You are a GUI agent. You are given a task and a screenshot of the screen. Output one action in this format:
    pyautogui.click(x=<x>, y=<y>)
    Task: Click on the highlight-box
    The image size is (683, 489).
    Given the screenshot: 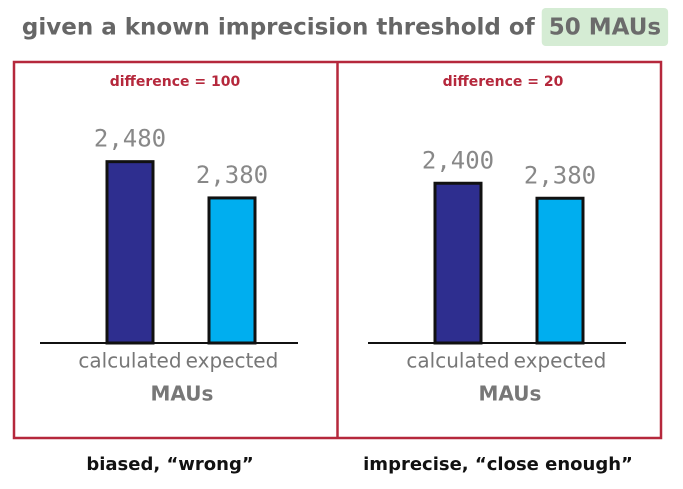 What is the action you would take?
    pyautogui.click(x=605, y=27)
    